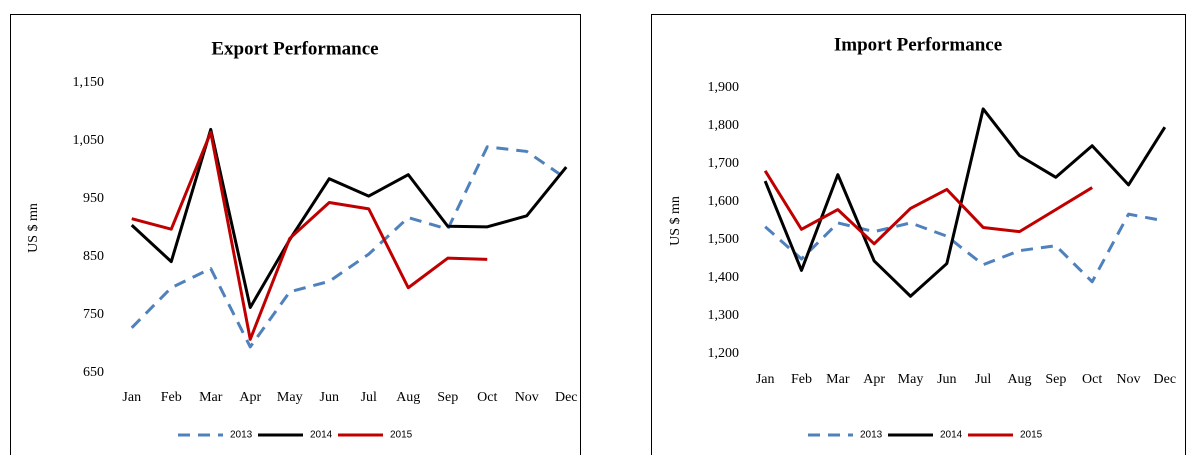 Image resolution: width=1189 pixels, height=455 pixels. What do you see at coordinates (724, 87) in the screenshot?
I see `y-tick-label: 1,900` at bounding box center [724, 87].